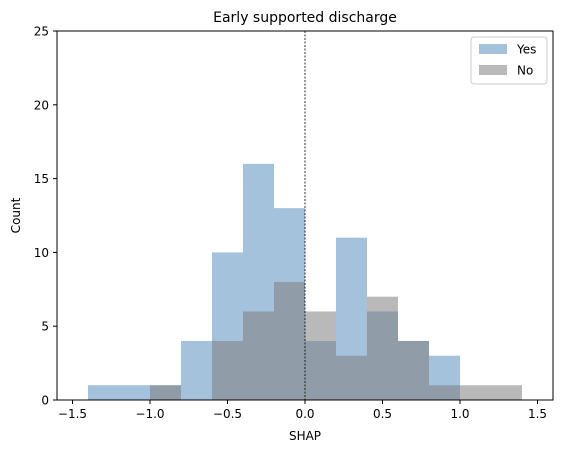  I want to click on x-tick-label: −0.5, so click(227, 414).